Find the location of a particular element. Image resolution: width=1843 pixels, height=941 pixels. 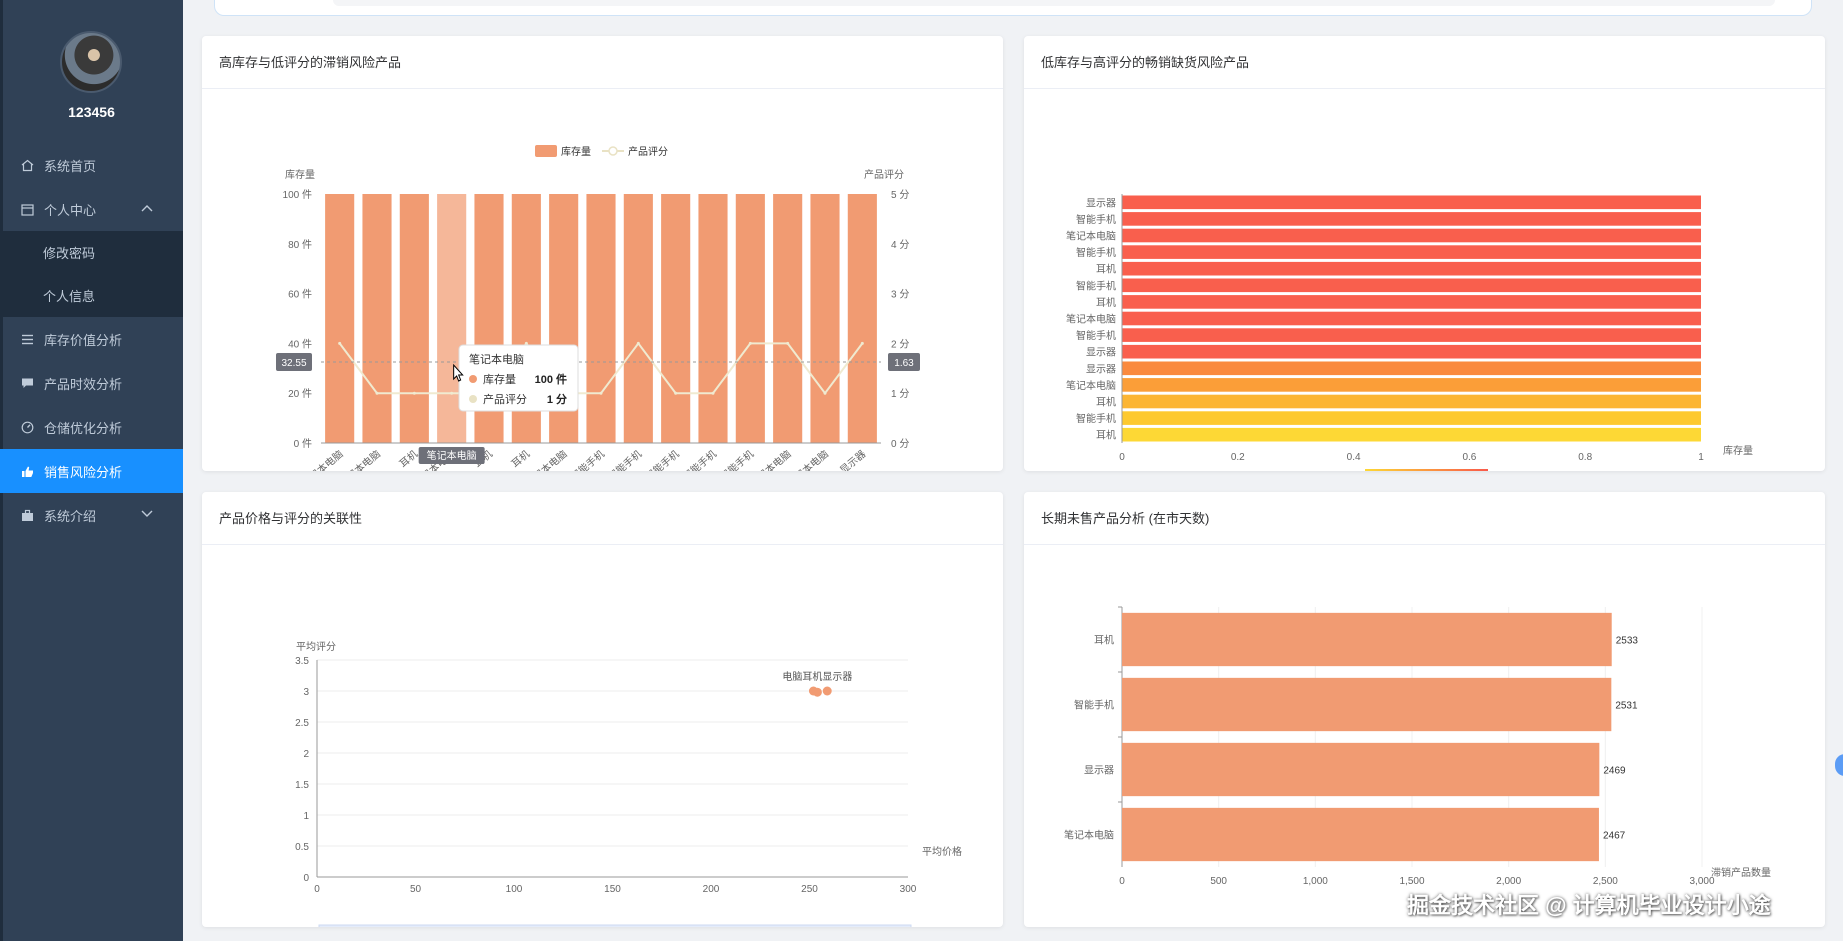

y-tick-left-label: 0 件 is located at coordinates (303, 444).